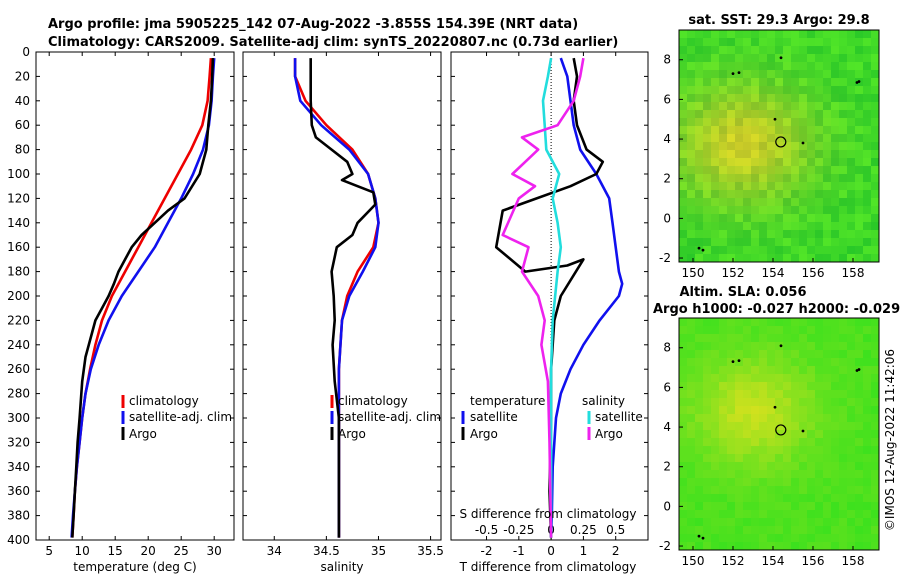 Image resolution: width=900 pixels, height=580 pixels. I want to click on land-dot, so click(733, 362).